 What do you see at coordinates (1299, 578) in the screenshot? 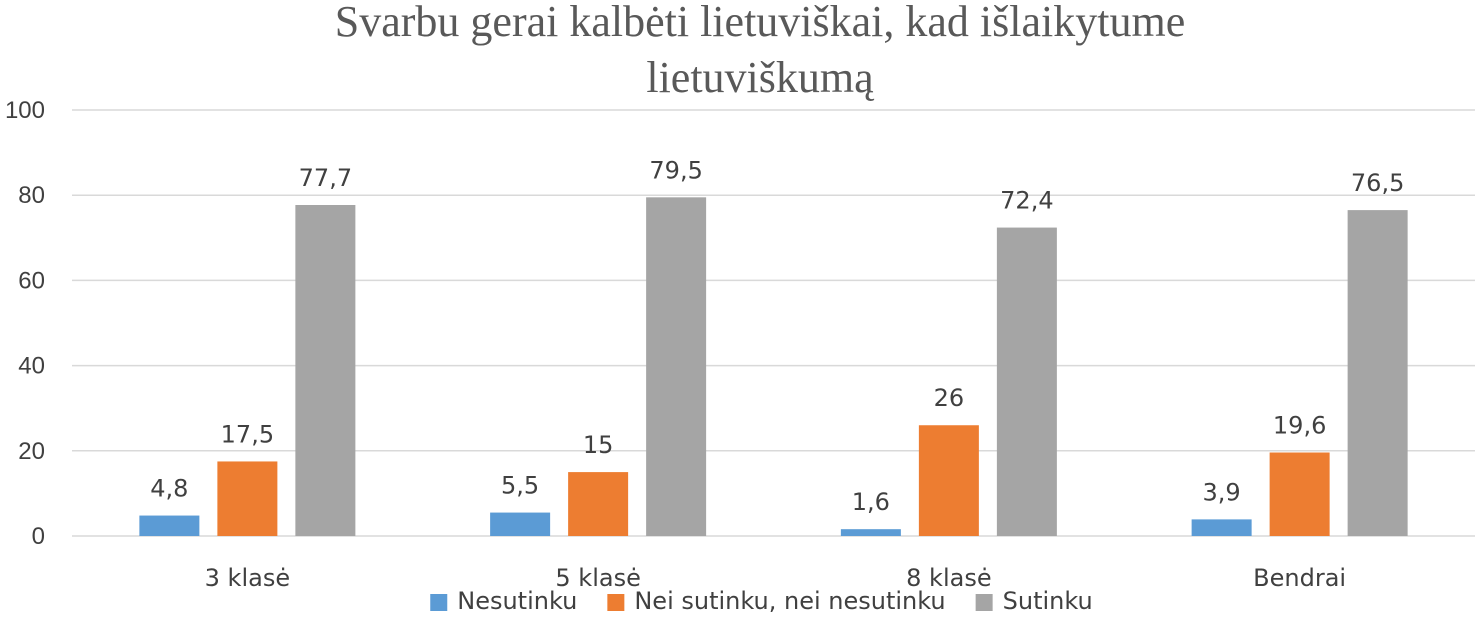
I see `x-category-label: Bendrai` at bounding box center [1299, 578].